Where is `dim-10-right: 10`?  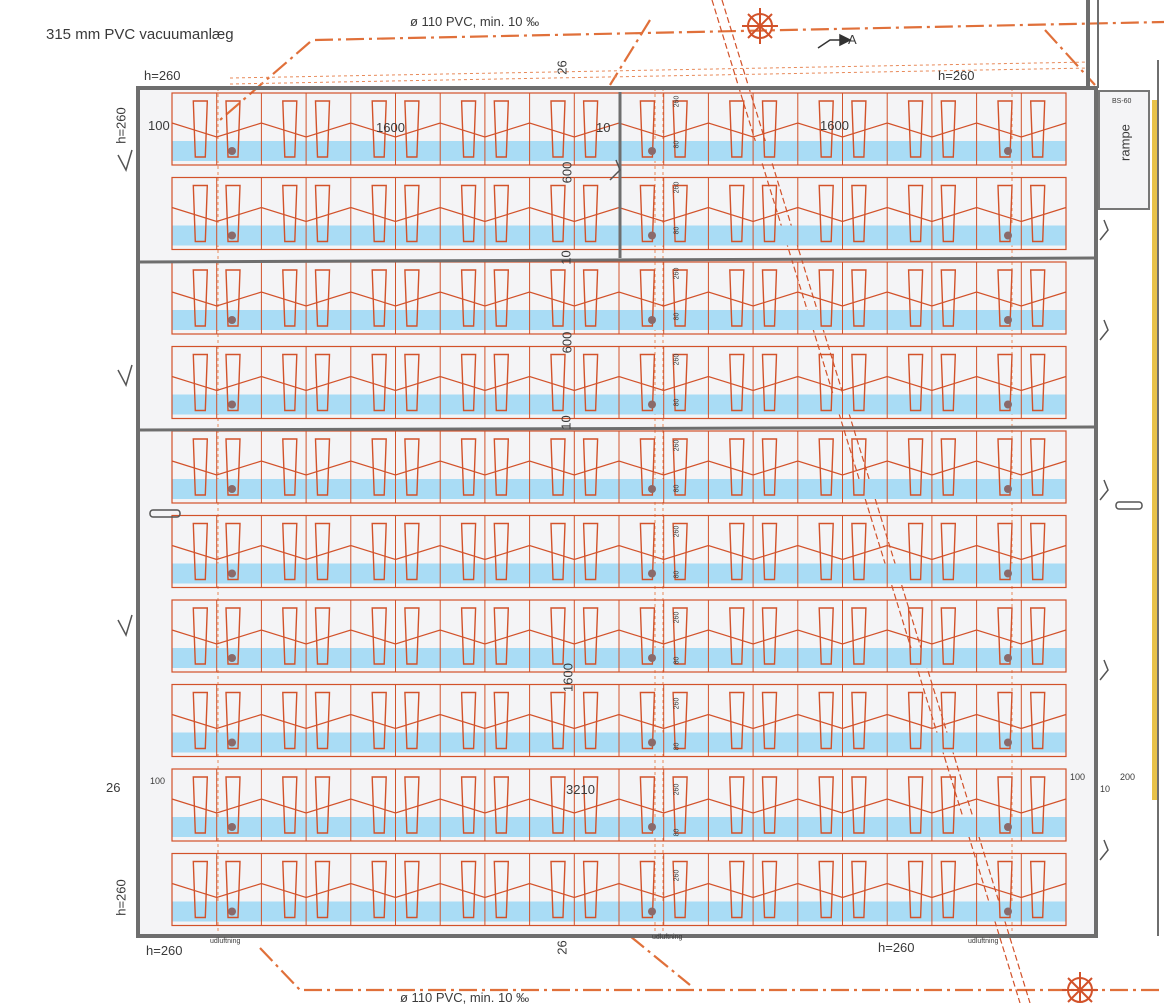 dim-10-right: 10 is located at coordinates (1105, 789).